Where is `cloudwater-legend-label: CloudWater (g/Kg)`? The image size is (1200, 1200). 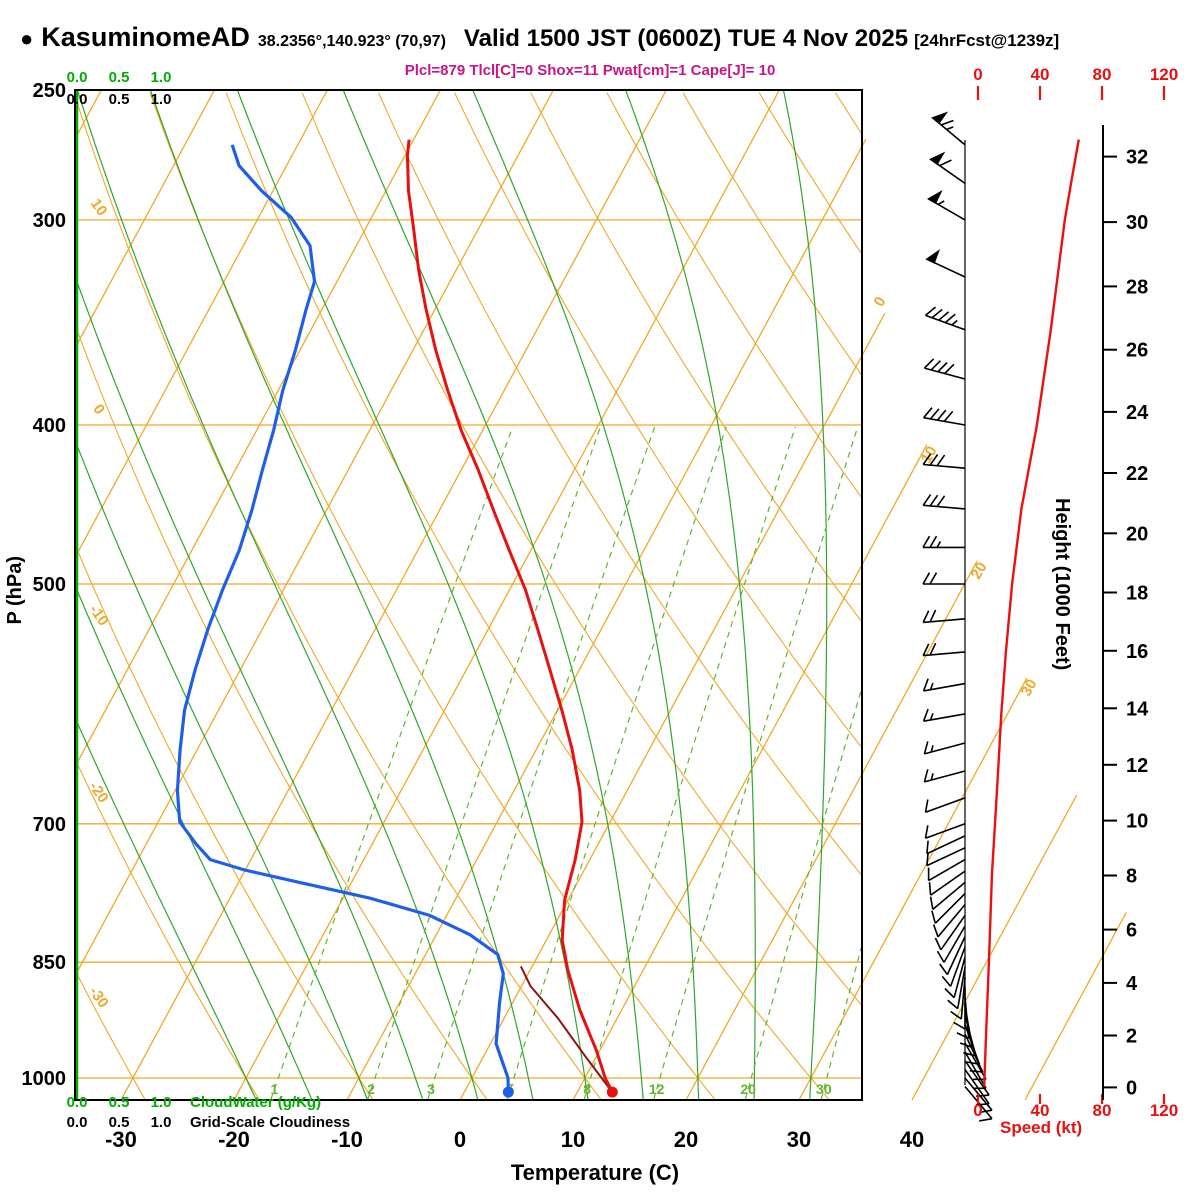
cloudwater-legend-label: CloudWater (g/Kg) is located at coordinates (255, 1102).